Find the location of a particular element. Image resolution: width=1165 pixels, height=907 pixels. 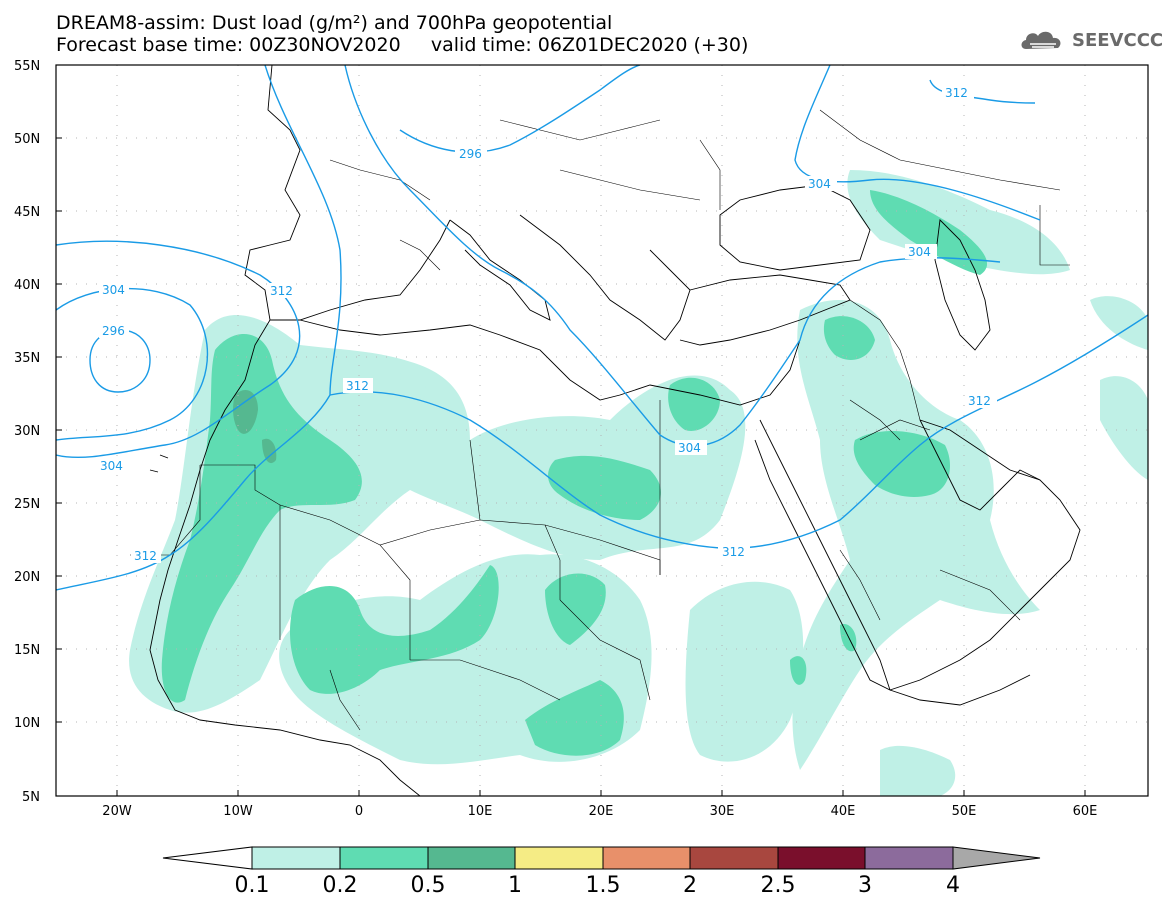

lat-label: 45N is located at coordinates (27, 212).